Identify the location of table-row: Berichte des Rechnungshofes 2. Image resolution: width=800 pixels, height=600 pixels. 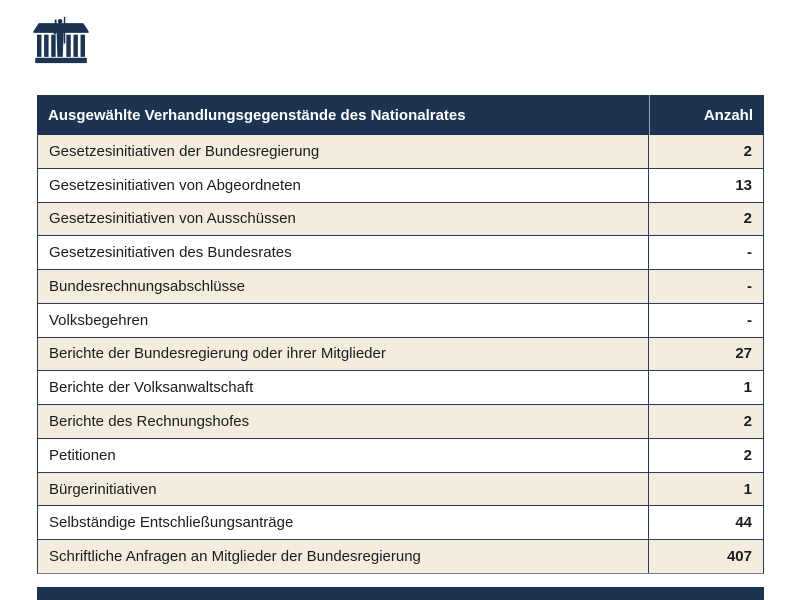
(400, 422).